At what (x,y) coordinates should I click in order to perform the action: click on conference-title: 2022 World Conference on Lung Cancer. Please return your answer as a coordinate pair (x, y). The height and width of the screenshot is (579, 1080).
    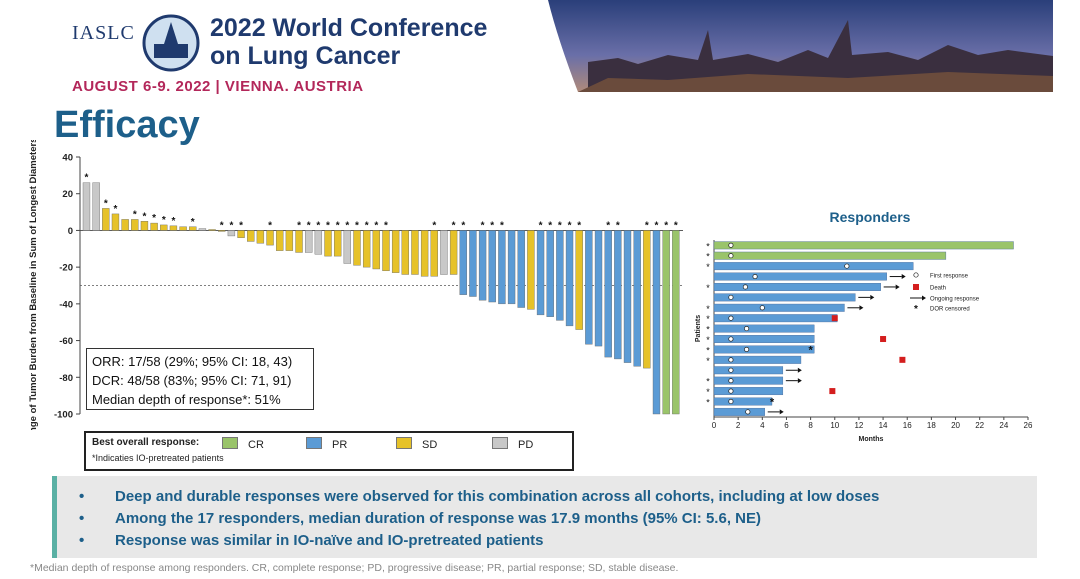
    Looking at the image, I should click on (348, 42).